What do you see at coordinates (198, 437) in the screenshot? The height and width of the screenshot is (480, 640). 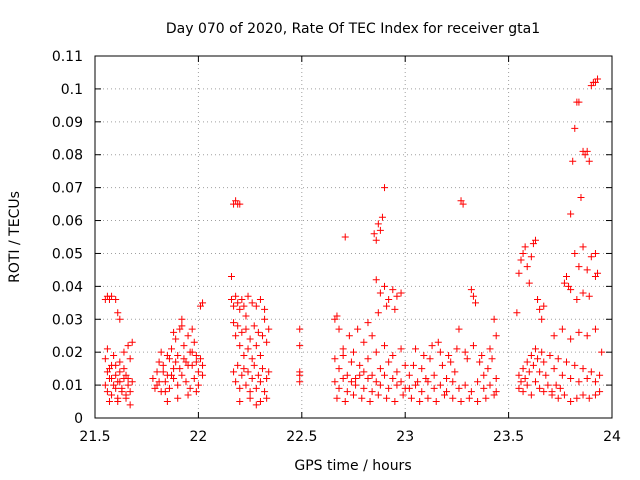 I see `x-tick-label: 22` at bounding box center [198, 437].